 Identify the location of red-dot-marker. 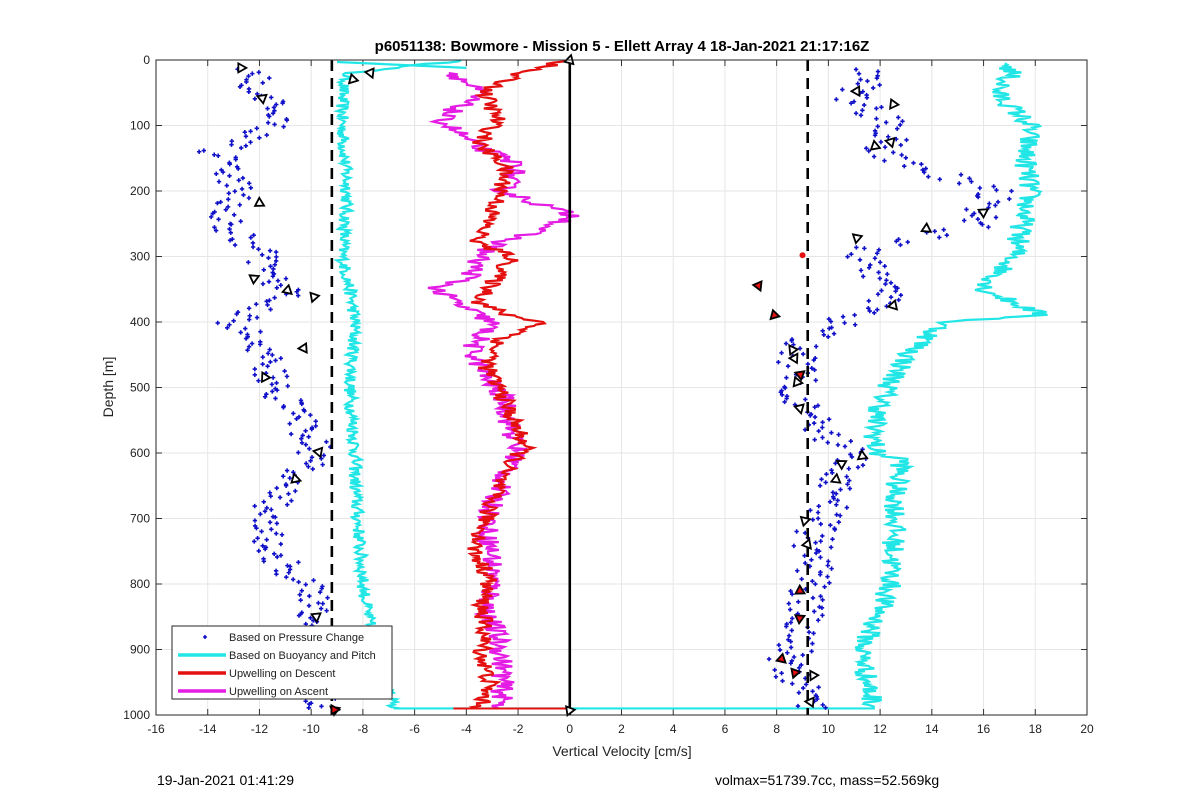
(802, 255).